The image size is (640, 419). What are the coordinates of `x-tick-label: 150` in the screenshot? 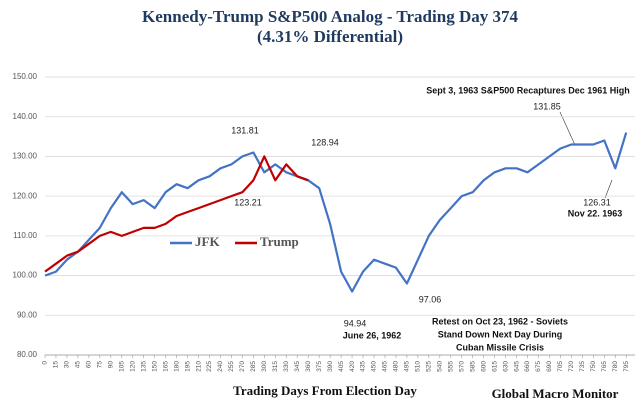 It's located at (154, 366).